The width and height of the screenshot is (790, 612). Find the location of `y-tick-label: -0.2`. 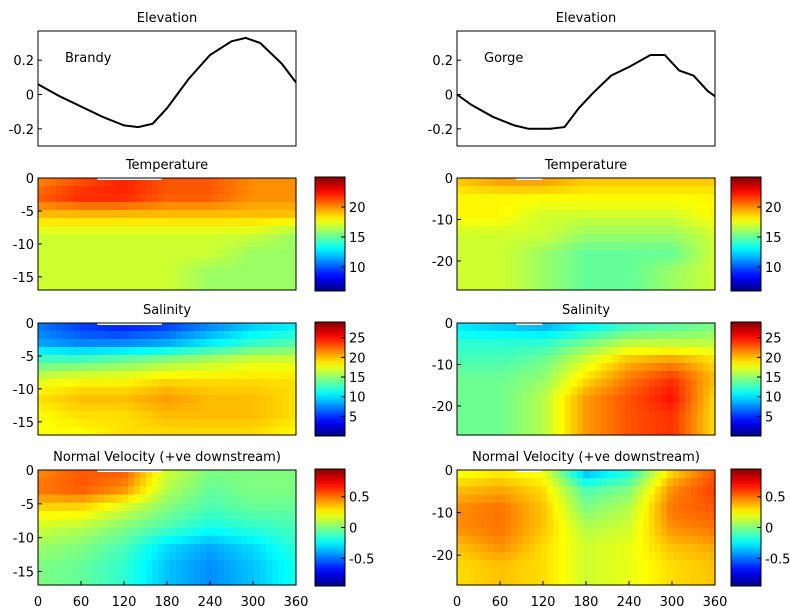

y-tick-label: -0.2 is located at coordinates (21, 130).